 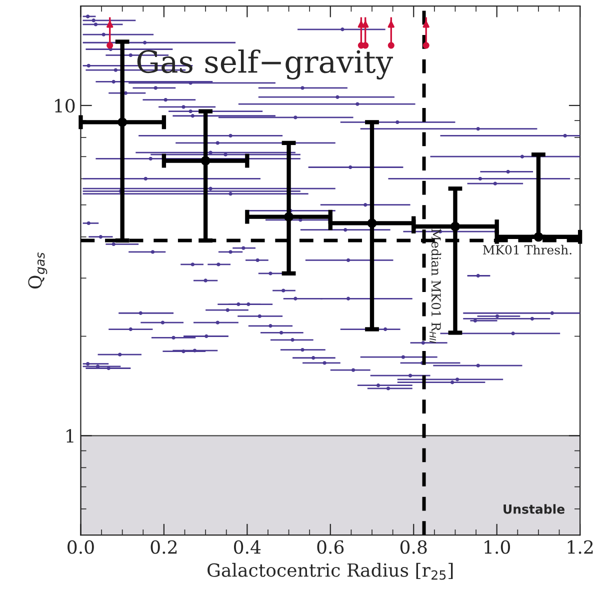 I want to click on x-axis-title: Galactocentric Radius [r$_{25}$], so click(x=330, y=571).